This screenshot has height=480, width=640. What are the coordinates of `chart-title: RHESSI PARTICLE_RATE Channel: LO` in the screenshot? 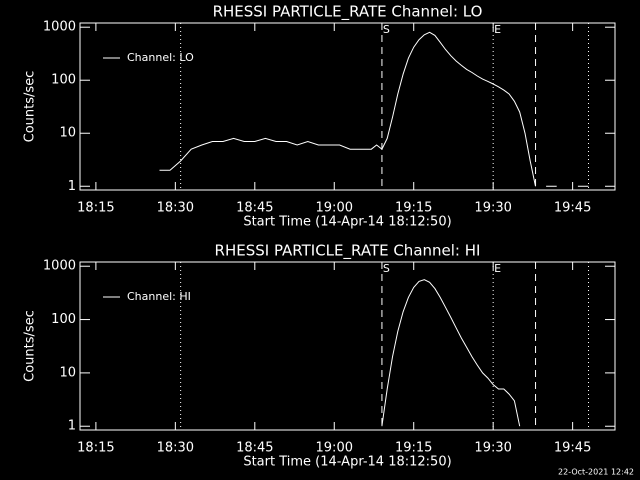 It's located at (348, 12).